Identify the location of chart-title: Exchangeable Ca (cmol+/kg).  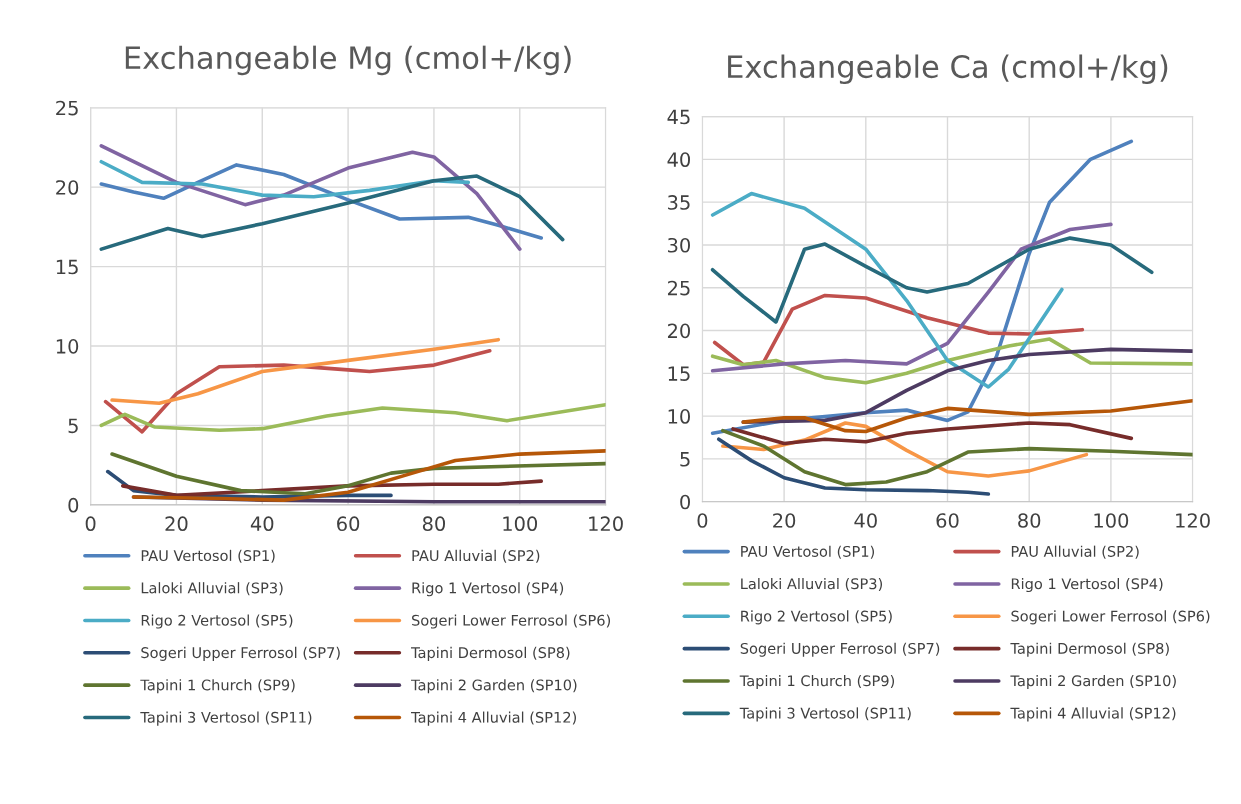
(948, 69).